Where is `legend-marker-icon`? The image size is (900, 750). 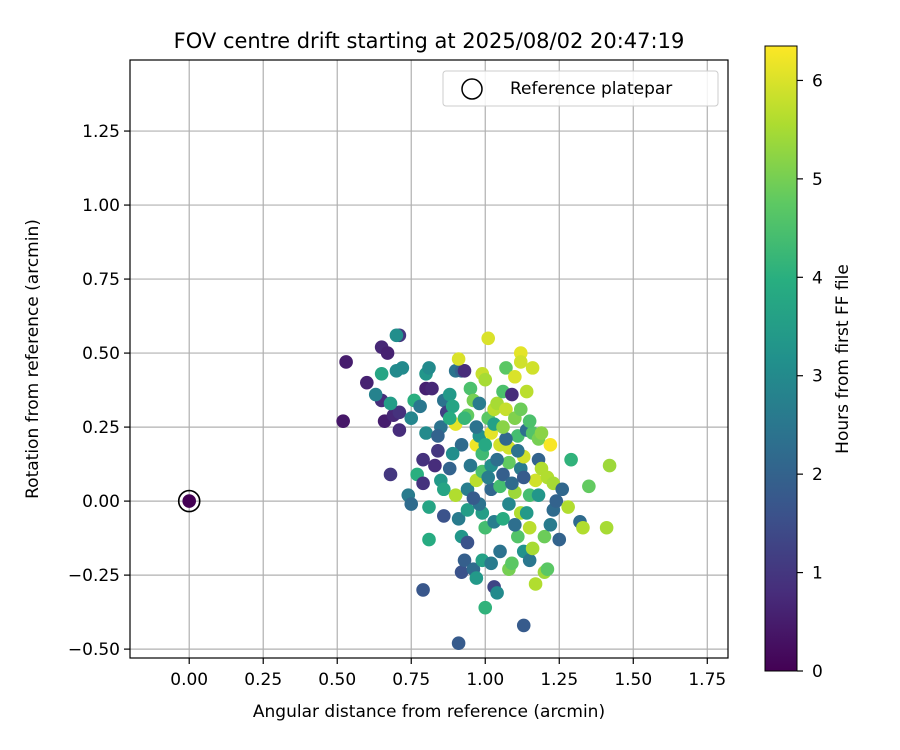
legend-marker-icon is located at coordinates (472, 89).